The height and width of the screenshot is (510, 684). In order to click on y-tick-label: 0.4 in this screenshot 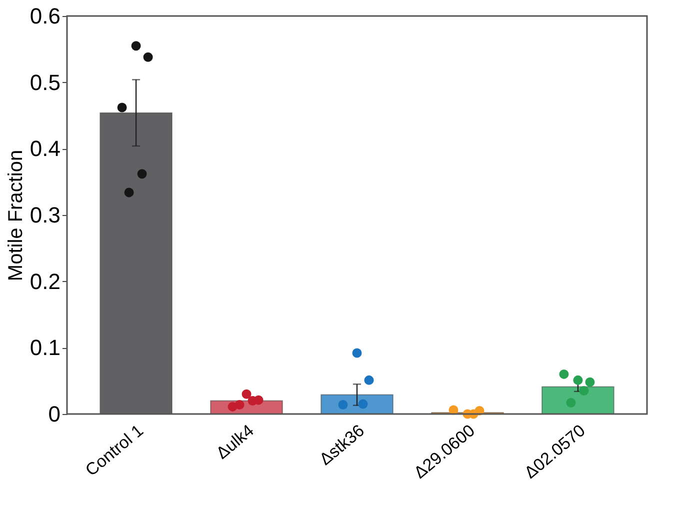, I will do `click(45, 149)`.